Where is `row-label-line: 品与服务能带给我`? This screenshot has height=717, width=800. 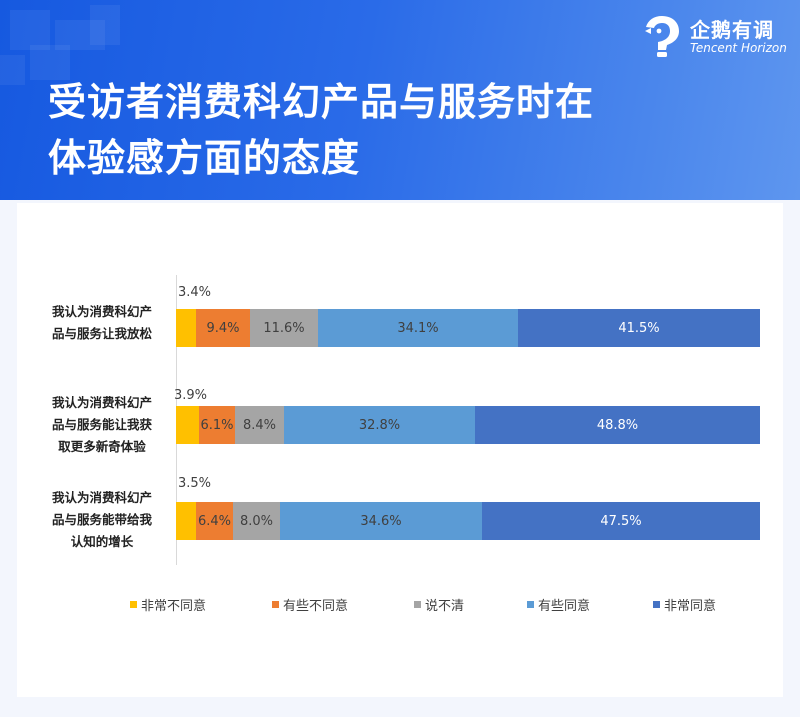 row-label-line: 品与服务能带给我 is located at coordinates (101, 519).